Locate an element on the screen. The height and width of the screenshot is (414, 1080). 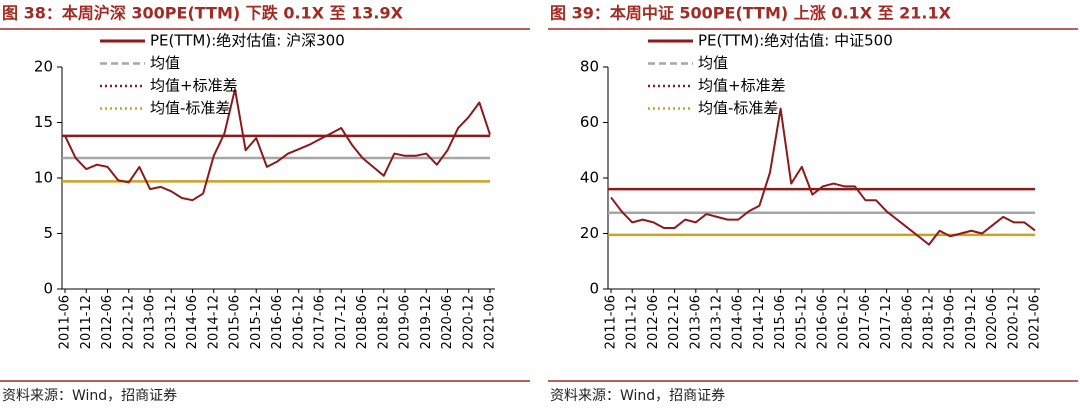
y-tick-label: 10 is located at coordinates (43, 178).